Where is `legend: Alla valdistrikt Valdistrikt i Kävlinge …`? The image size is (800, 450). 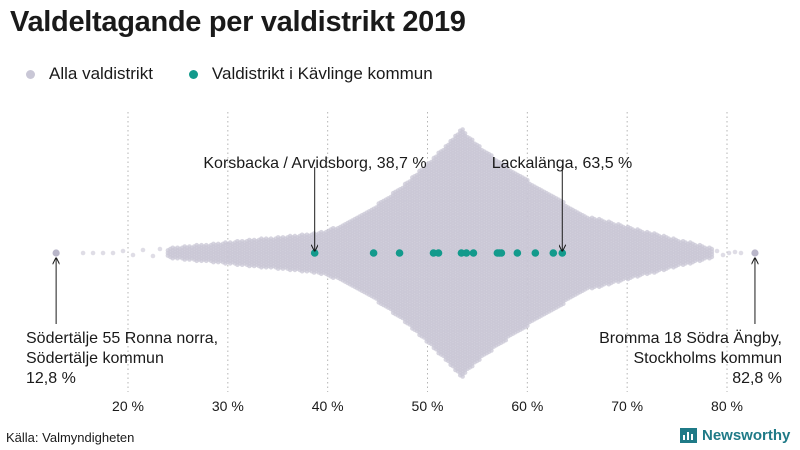
legend: Alla valdistrikt Valdistrikt i Kävlinge … is located at coordinates (247, 74).